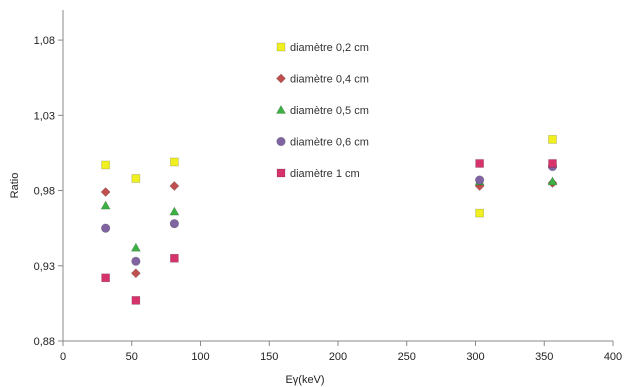 The width and height of the screenshot is (630, 387). Describe the element at coordinates (200, 357) in the screenshot. I see `x-tick-label: 100` at that location.